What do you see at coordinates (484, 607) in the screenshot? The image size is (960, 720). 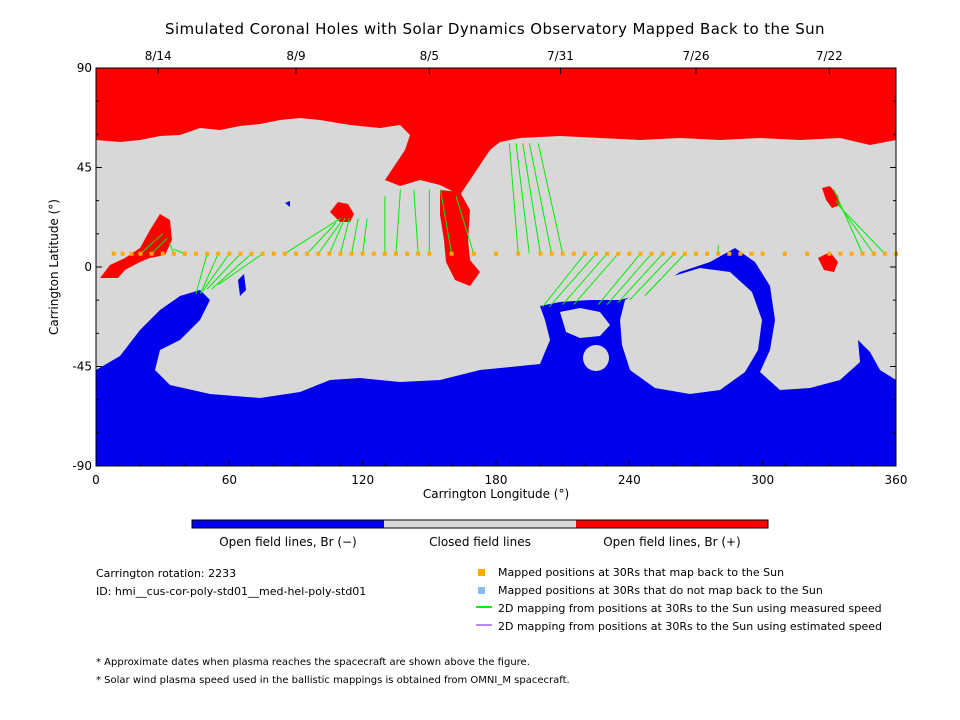 I see `legend-swatch-measured` at bounding box center [484, 607].